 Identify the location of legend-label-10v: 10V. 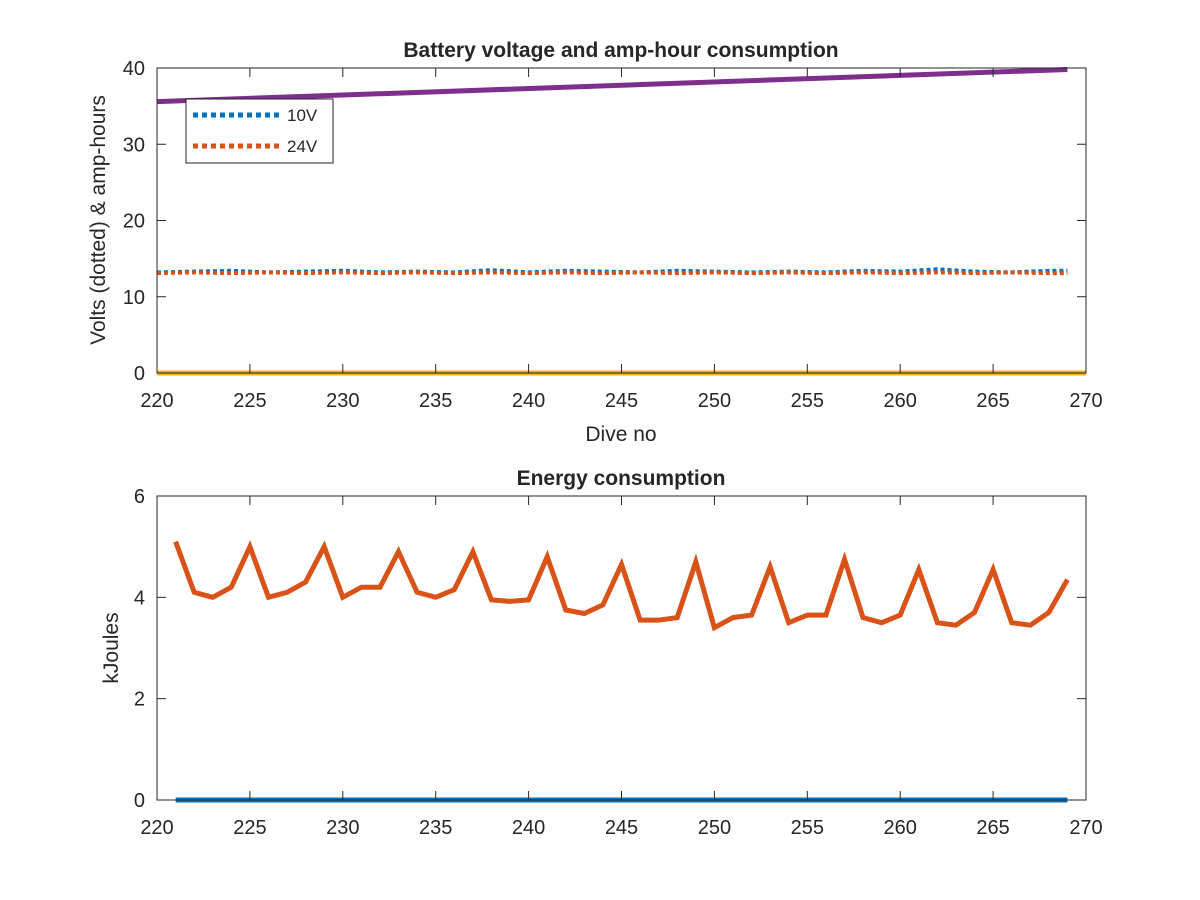
(302, 115).